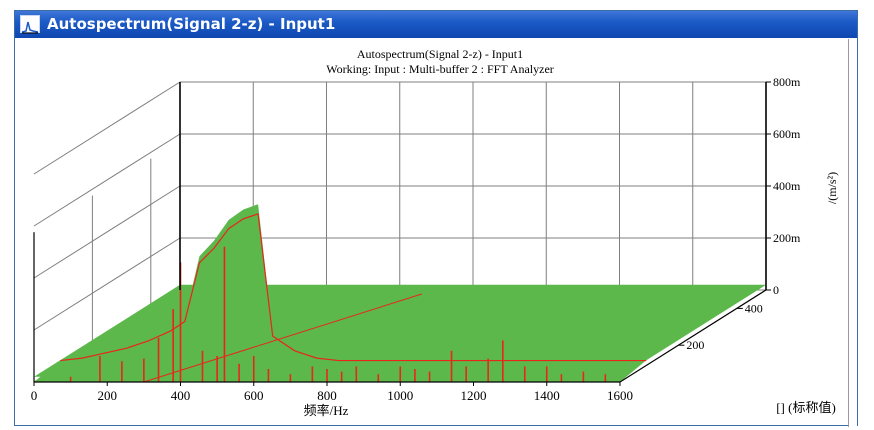  Describe the element at coordinates (787, 134) in the screenshot. I see `y-tick-label: 600m` at that location.